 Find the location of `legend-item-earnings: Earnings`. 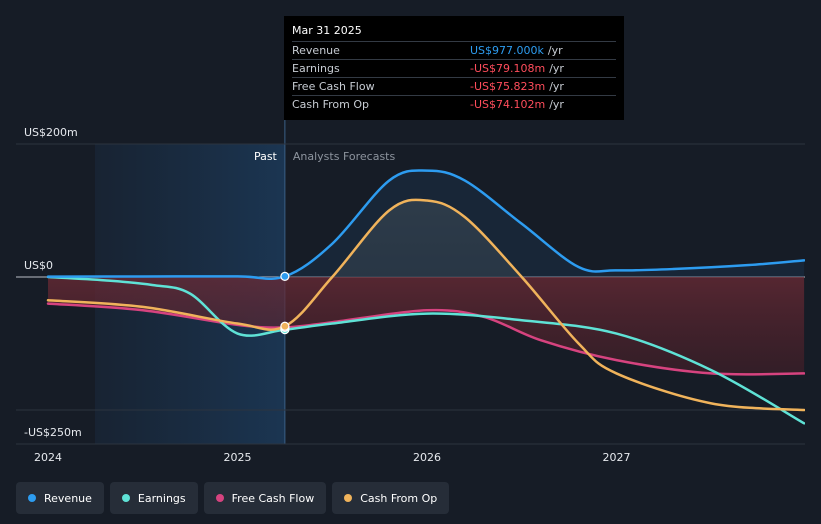

legend-item-earnings: Earnings is located at coordinates (153, 498).